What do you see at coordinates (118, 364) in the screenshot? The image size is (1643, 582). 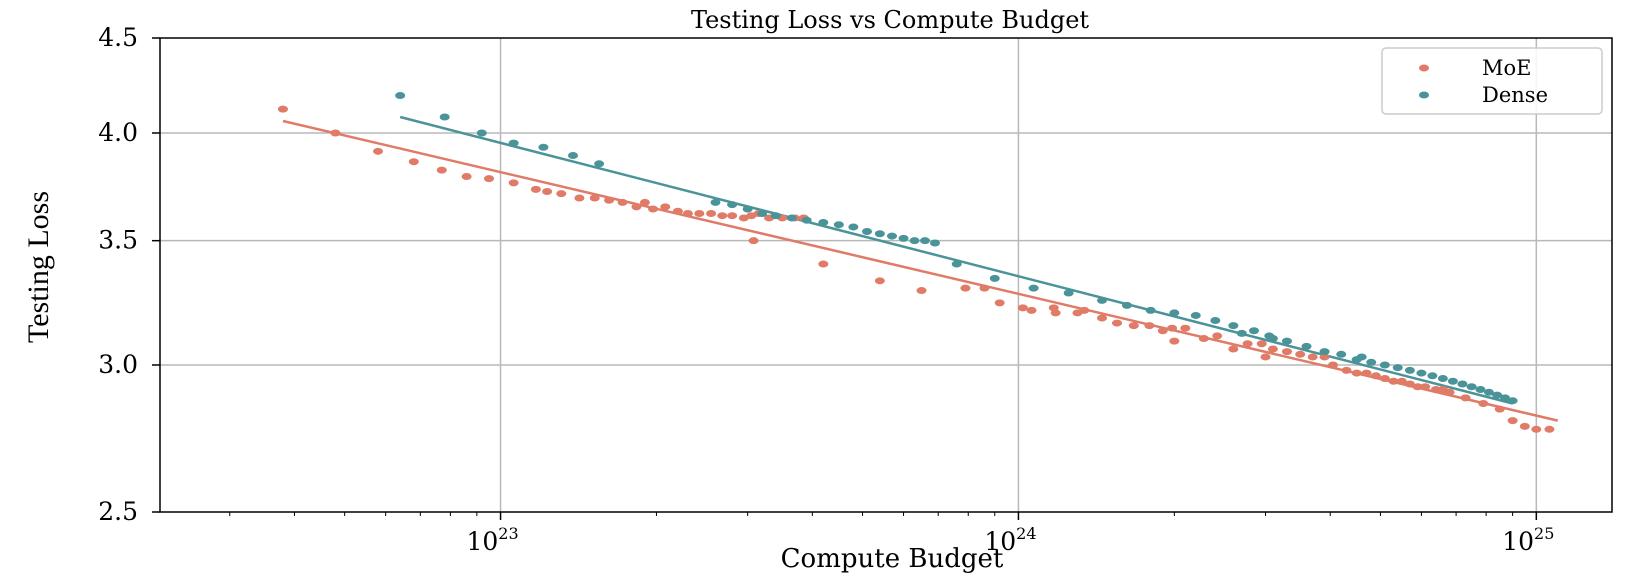 I see `y-tick-label: 3.0` at bounding box center [118, 364].